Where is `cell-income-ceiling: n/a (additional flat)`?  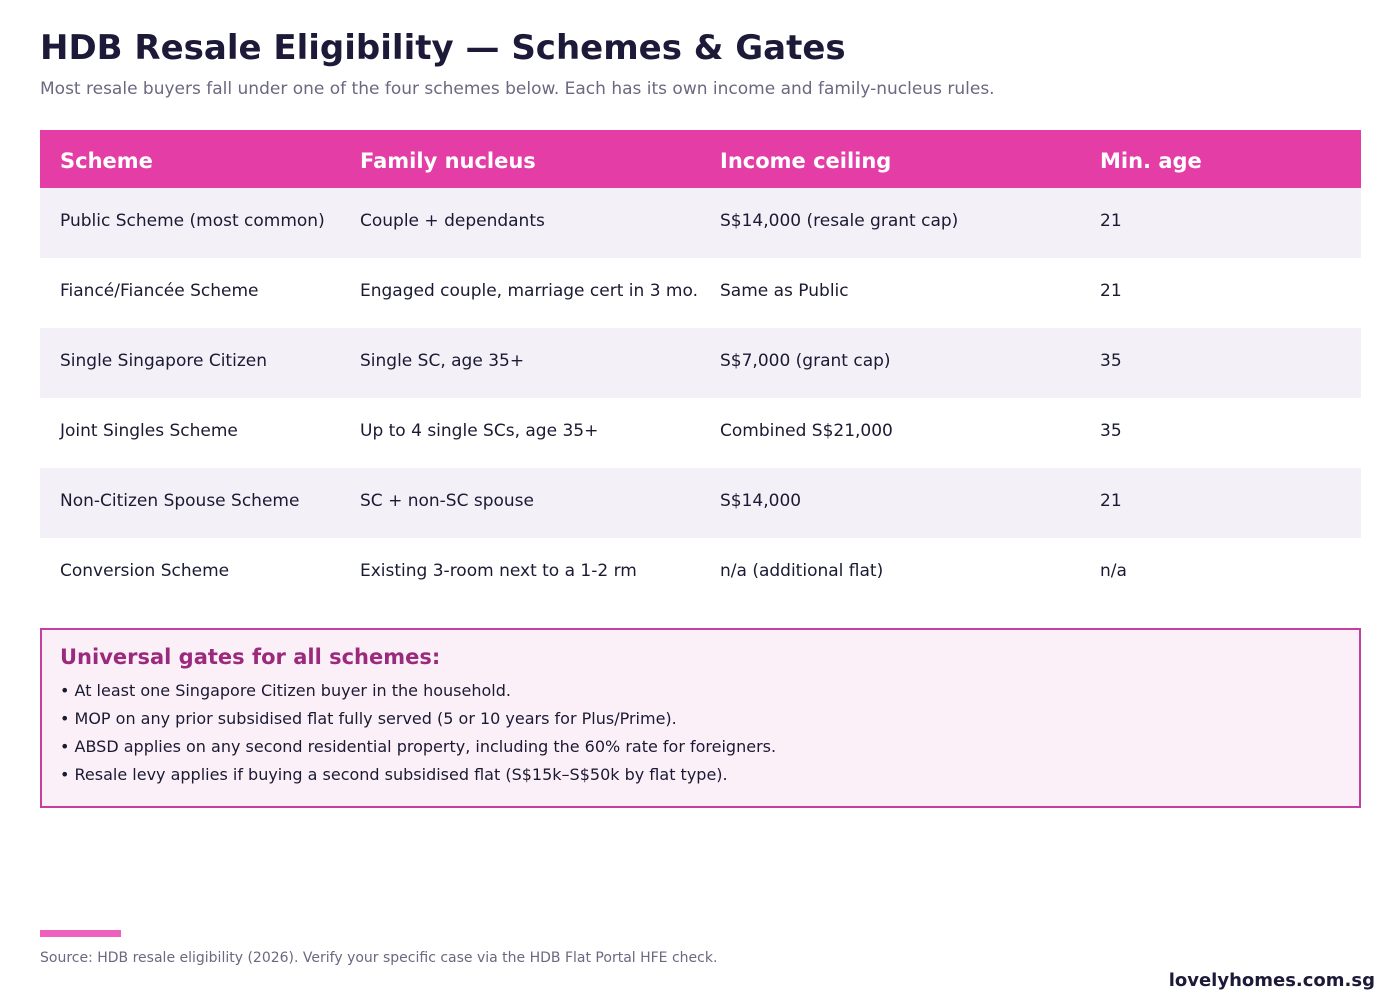 cell-income-ceiling: n/a (additional flat) is located at coordinates (802, 571).